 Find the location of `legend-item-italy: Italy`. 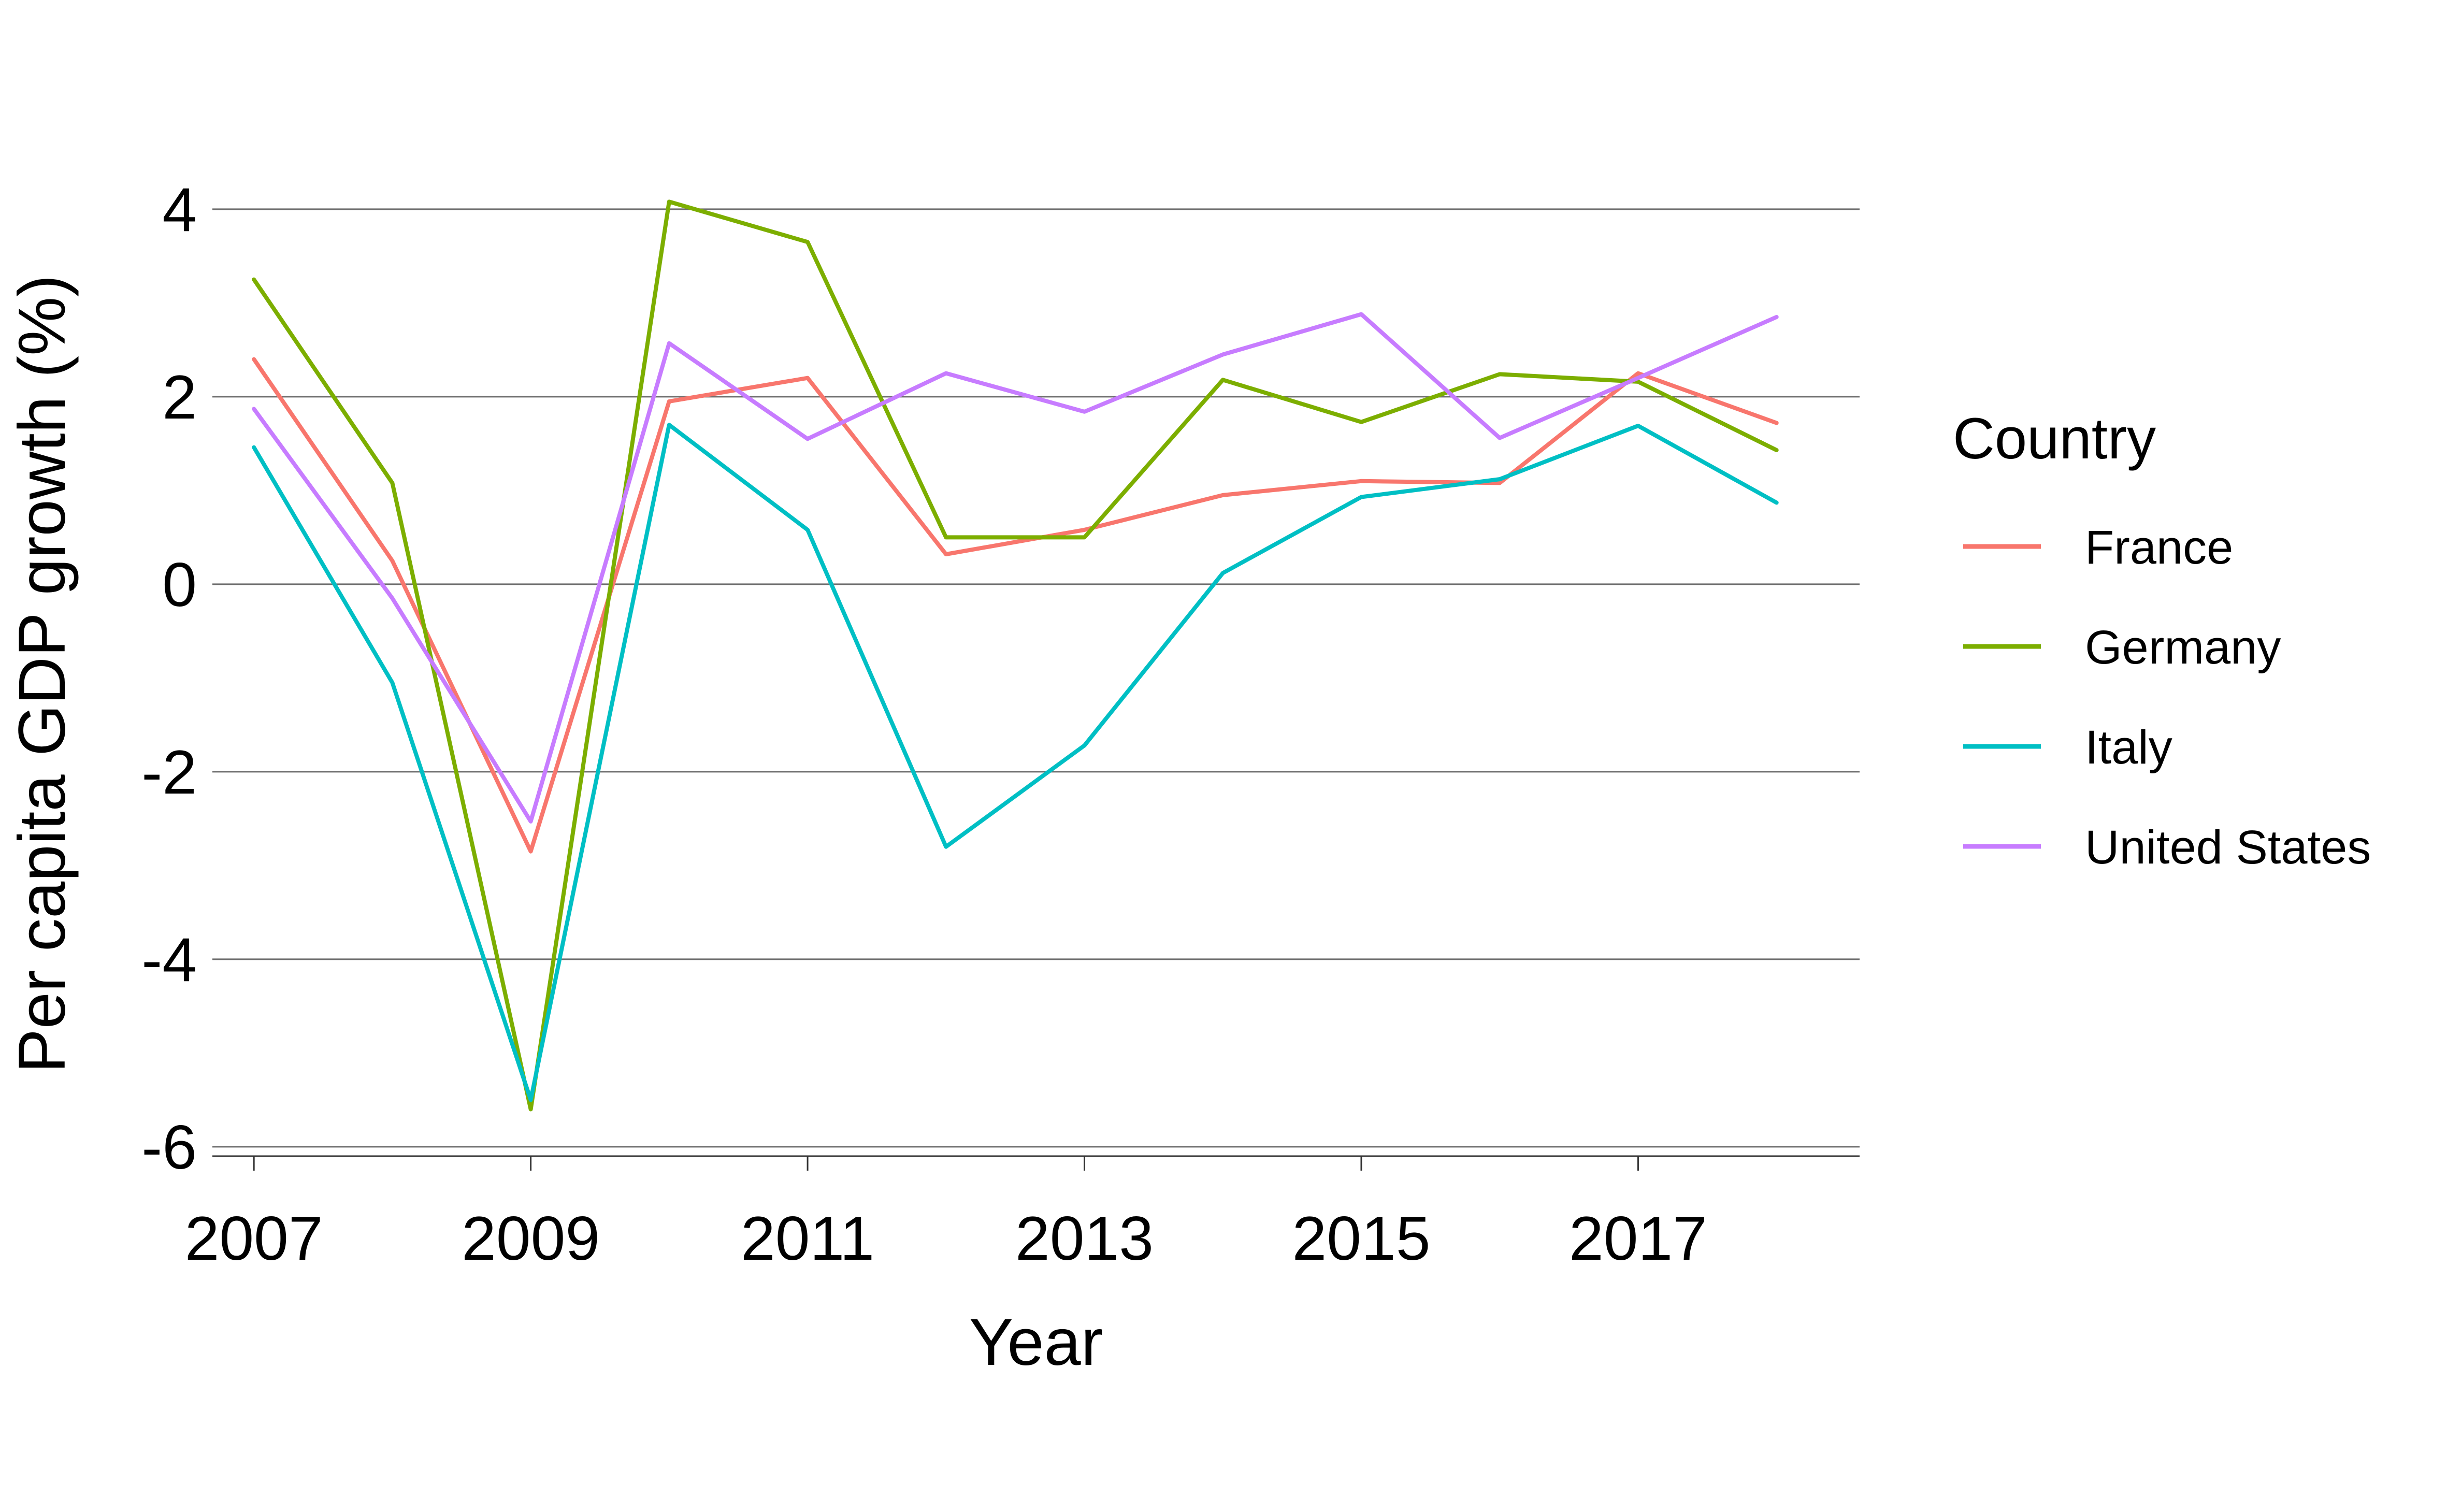

legend-item-italy: Italy is located at coordinates (2067, 747).